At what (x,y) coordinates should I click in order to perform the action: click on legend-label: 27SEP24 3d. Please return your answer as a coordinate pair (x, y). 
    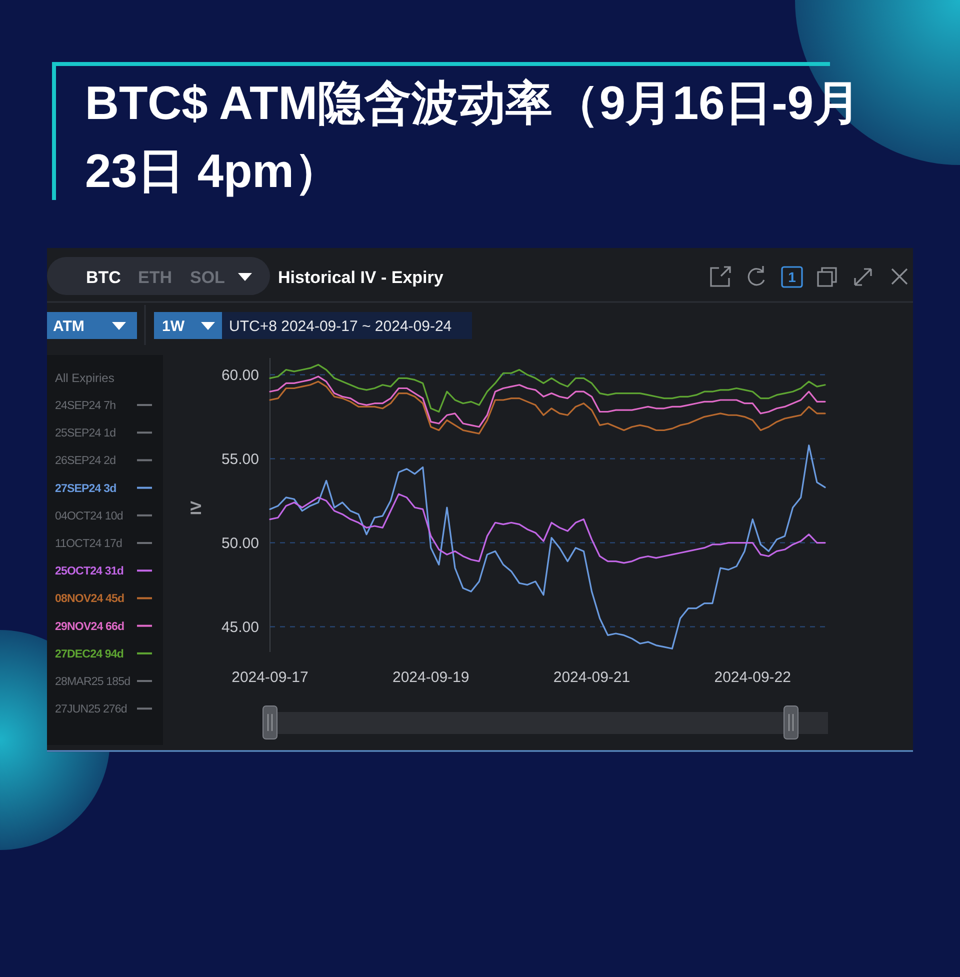
    Looking at the image, I should click on (86, 488).